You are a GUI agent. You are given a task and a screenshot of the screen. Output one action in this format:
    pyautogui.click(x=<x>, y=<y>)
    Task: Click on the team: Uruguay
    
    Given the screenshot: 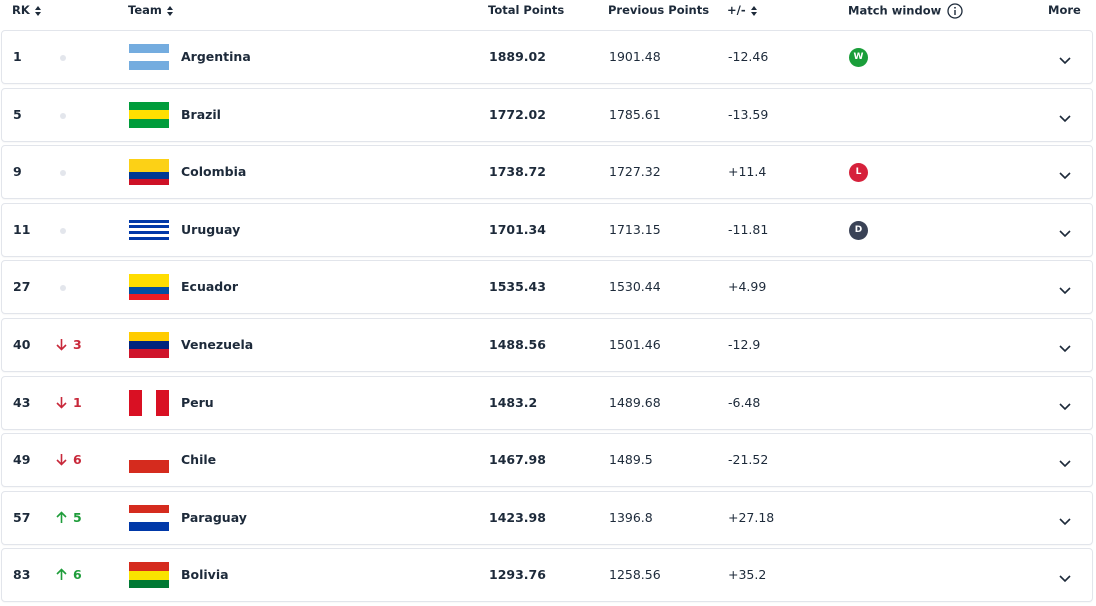 What is the action you would take?
    pyautogui.click(x=211, y=229)
    